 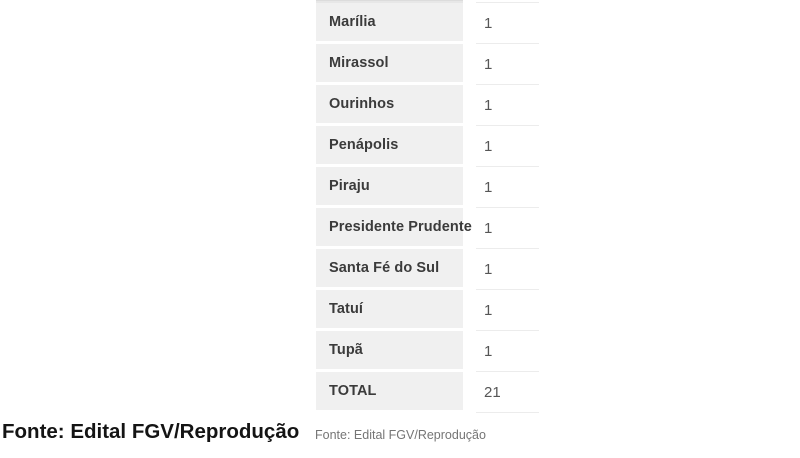 I want to click on city-label: Santa Fé do Sul, so click(x=389, y=269).